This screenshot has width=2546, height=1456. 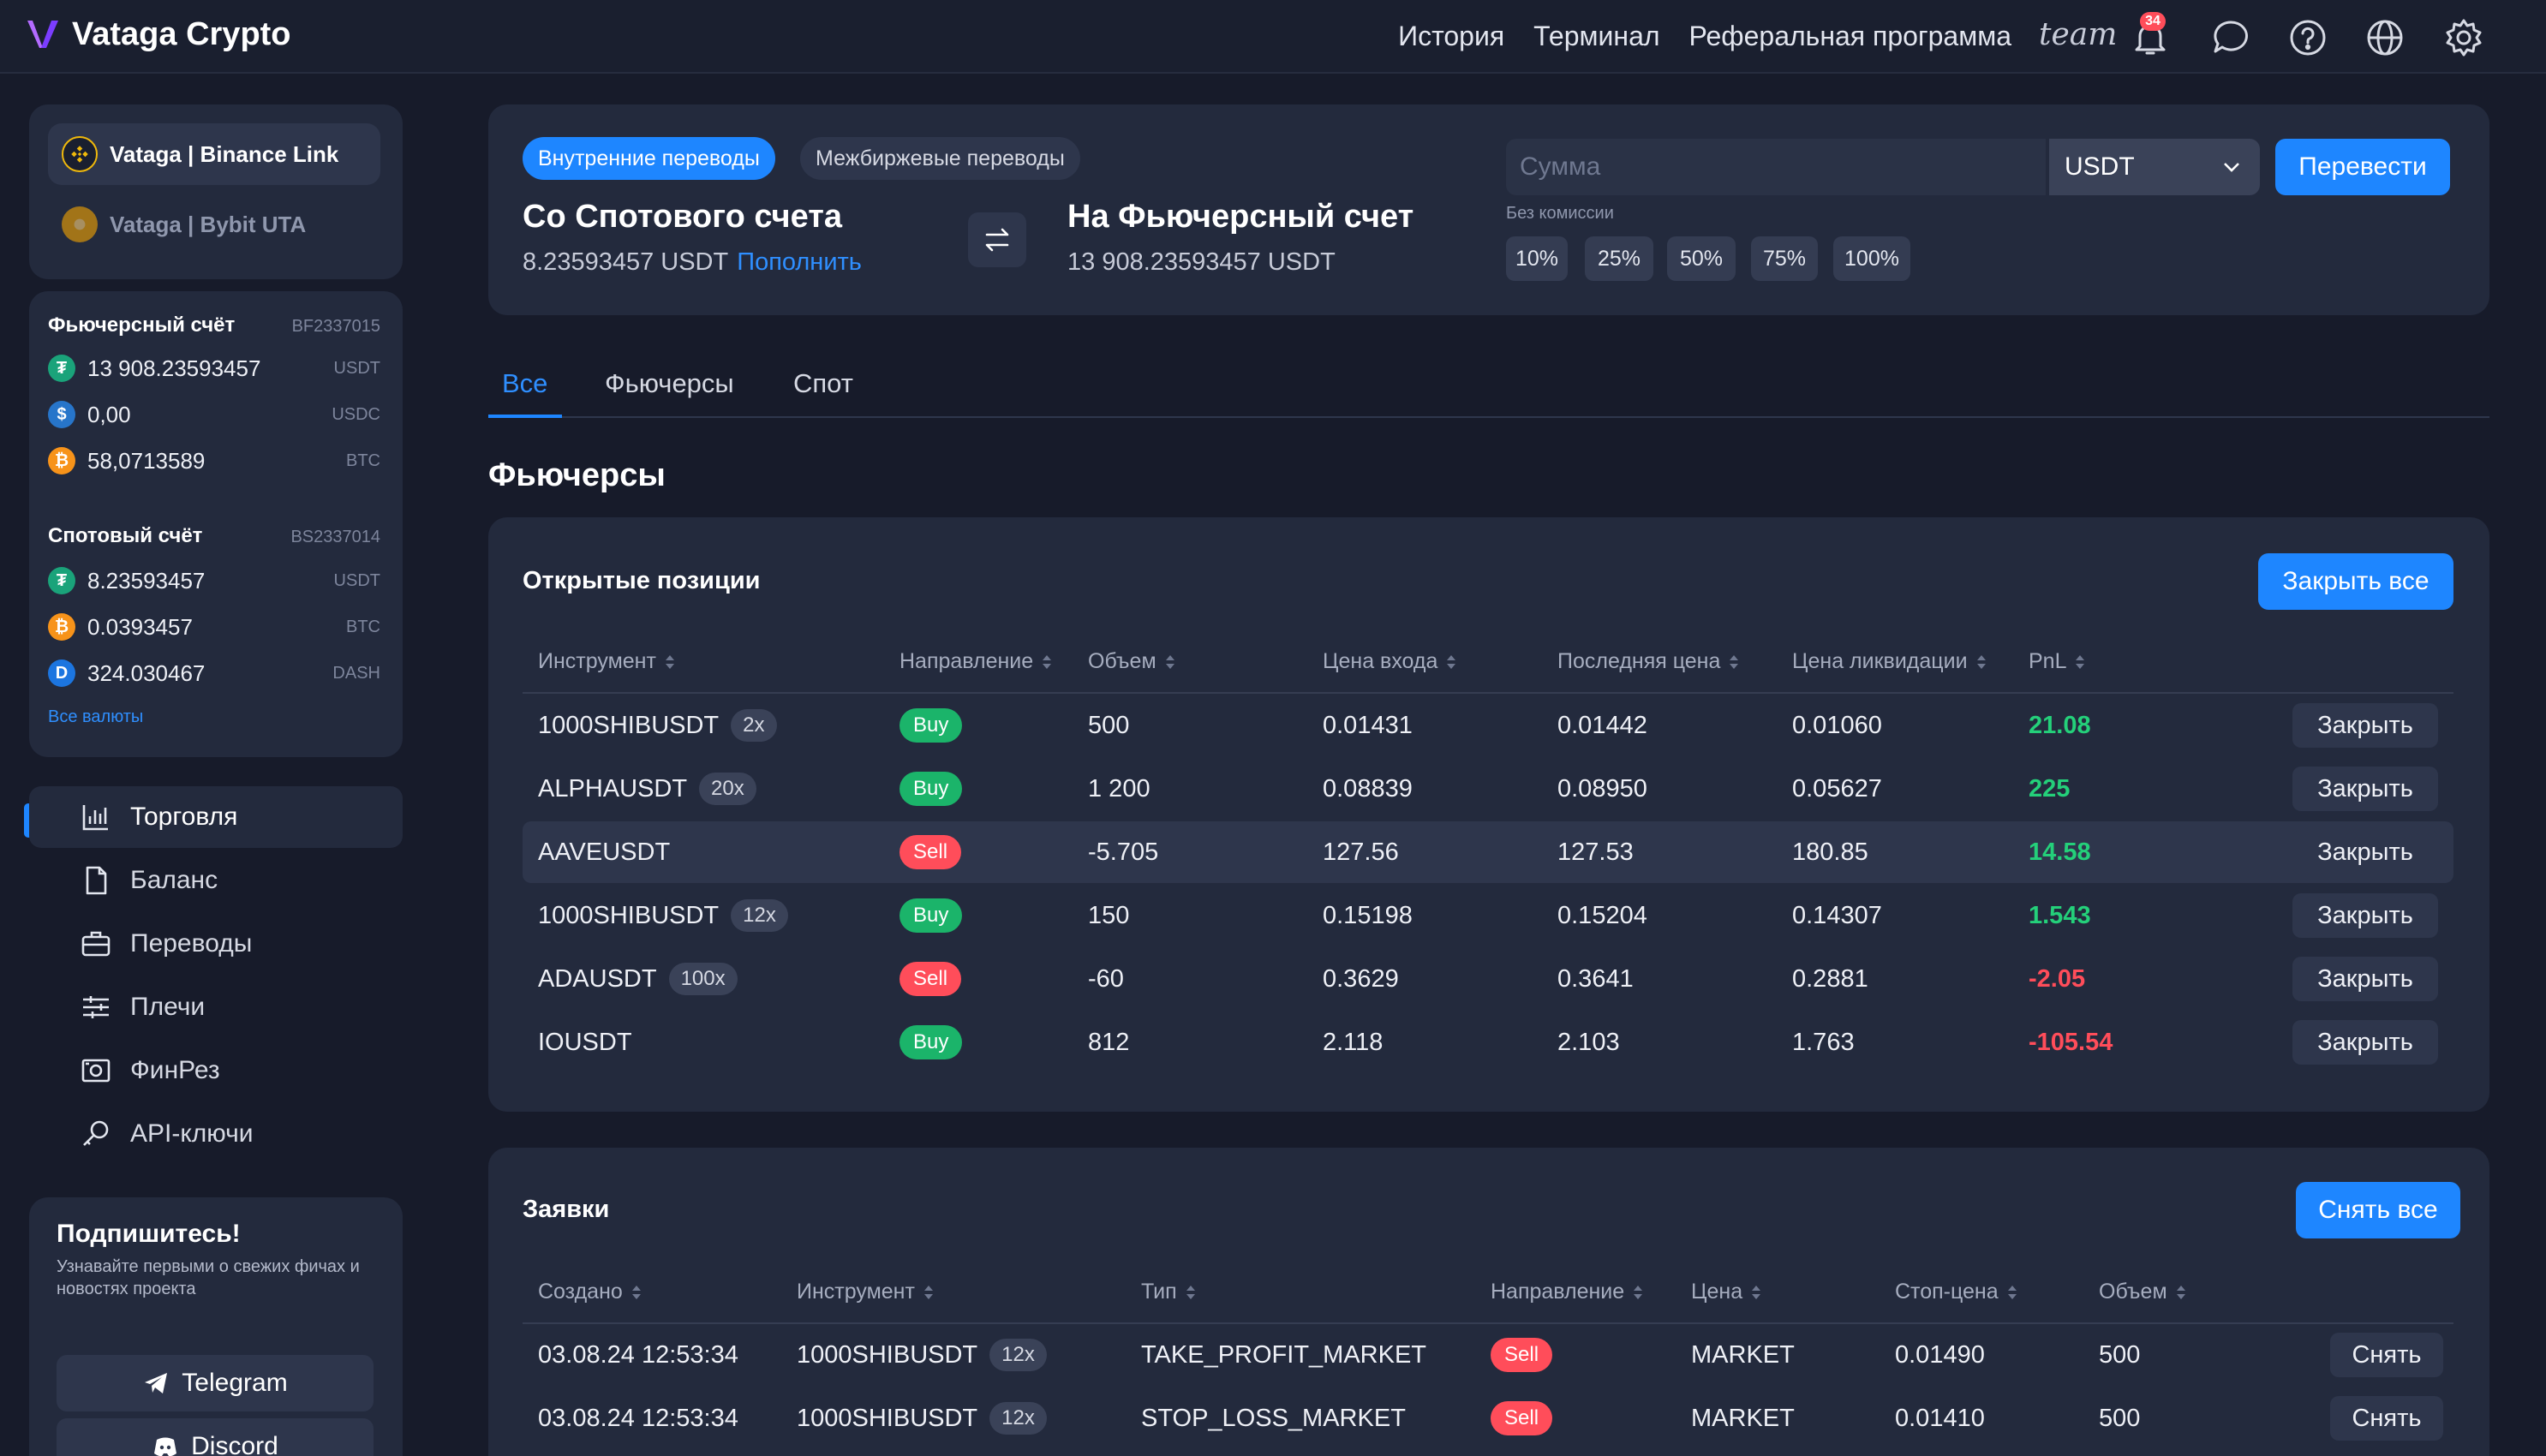 I want to click on sliders-icon, so click(x=96, y=1007).